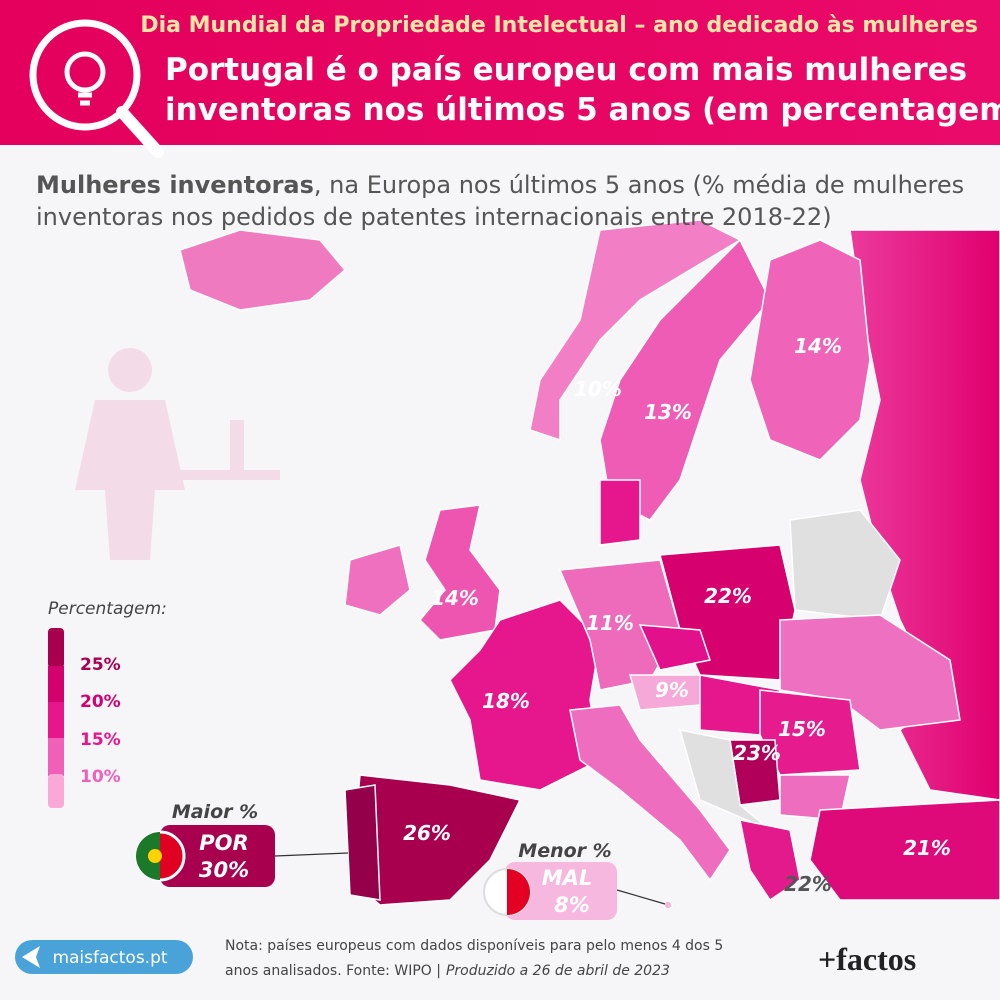  Describe the element at coordinates (100, 740) in the screenshot. I see `legend-label: 15%` at that location.